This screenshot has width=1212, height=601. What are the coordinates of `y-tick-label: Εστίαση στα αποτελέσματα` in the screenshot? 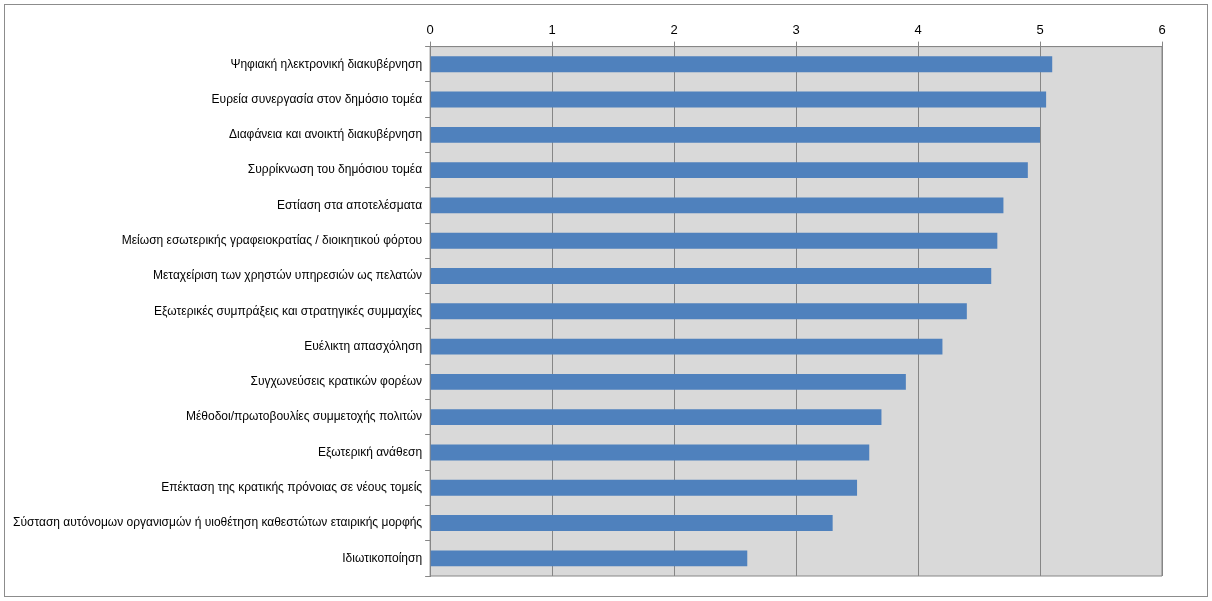 It's located at (349, 204).